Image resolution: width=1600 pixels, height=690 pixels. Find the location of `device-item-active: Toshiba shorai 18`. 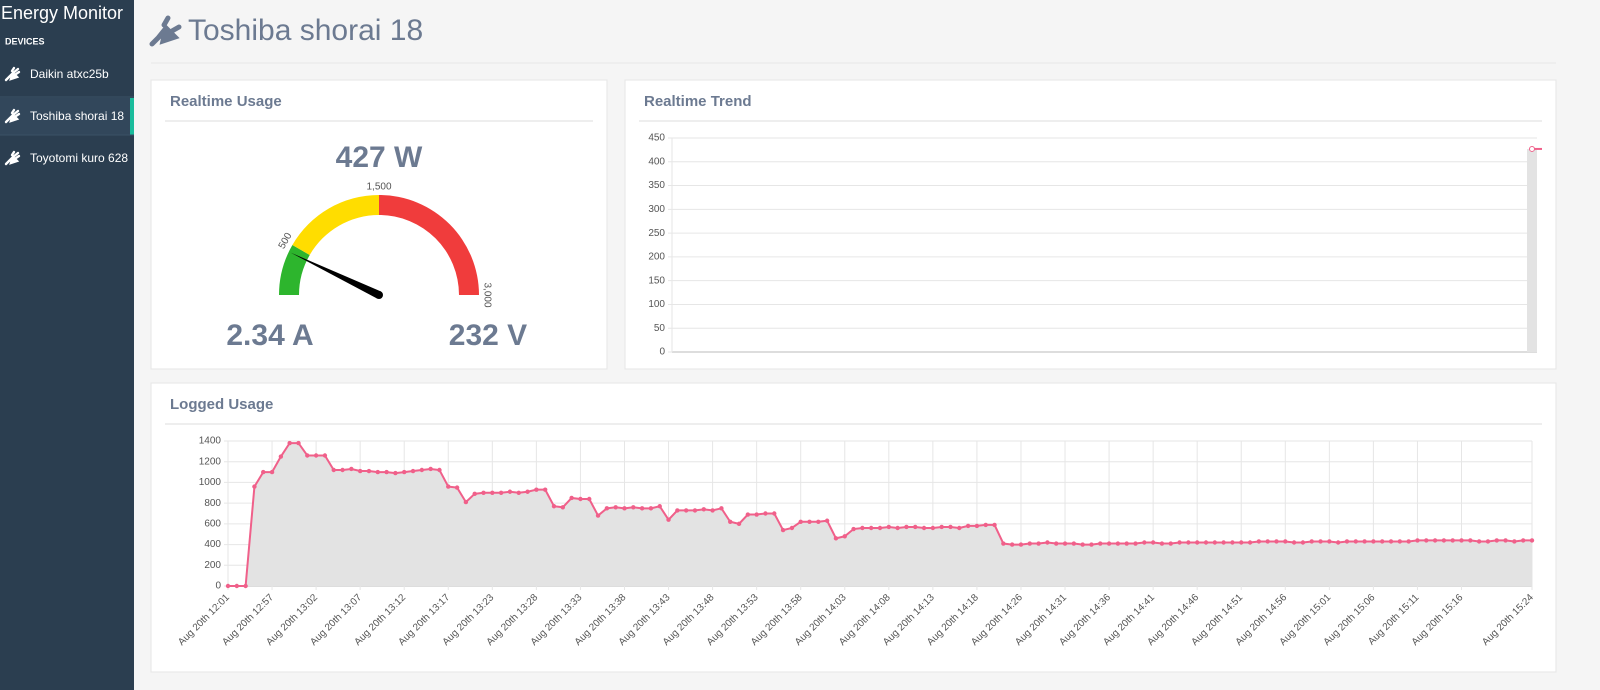

device-item-active: Toshiba shorai 18 is located at coordinates (67, 116).